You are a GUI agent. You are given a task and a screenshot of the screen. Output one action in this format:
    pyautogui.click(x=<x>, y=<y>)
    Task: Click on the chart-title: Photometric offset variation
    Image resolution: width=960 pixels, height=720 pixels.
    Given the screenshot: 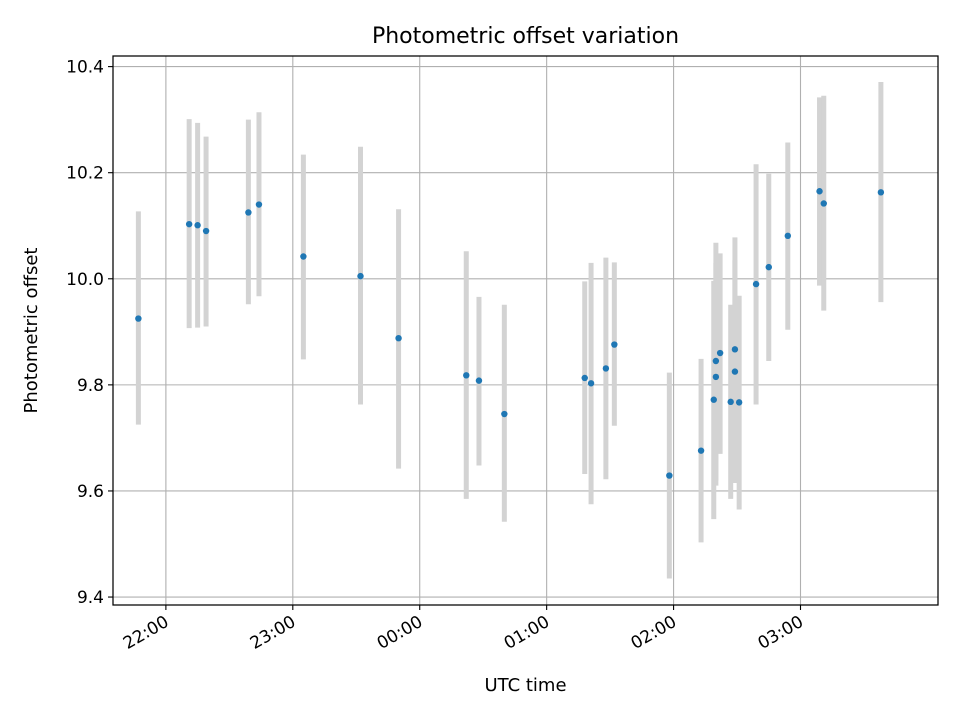 What is the action you would take?
    pyautogui.click(x=525, y=36)
    